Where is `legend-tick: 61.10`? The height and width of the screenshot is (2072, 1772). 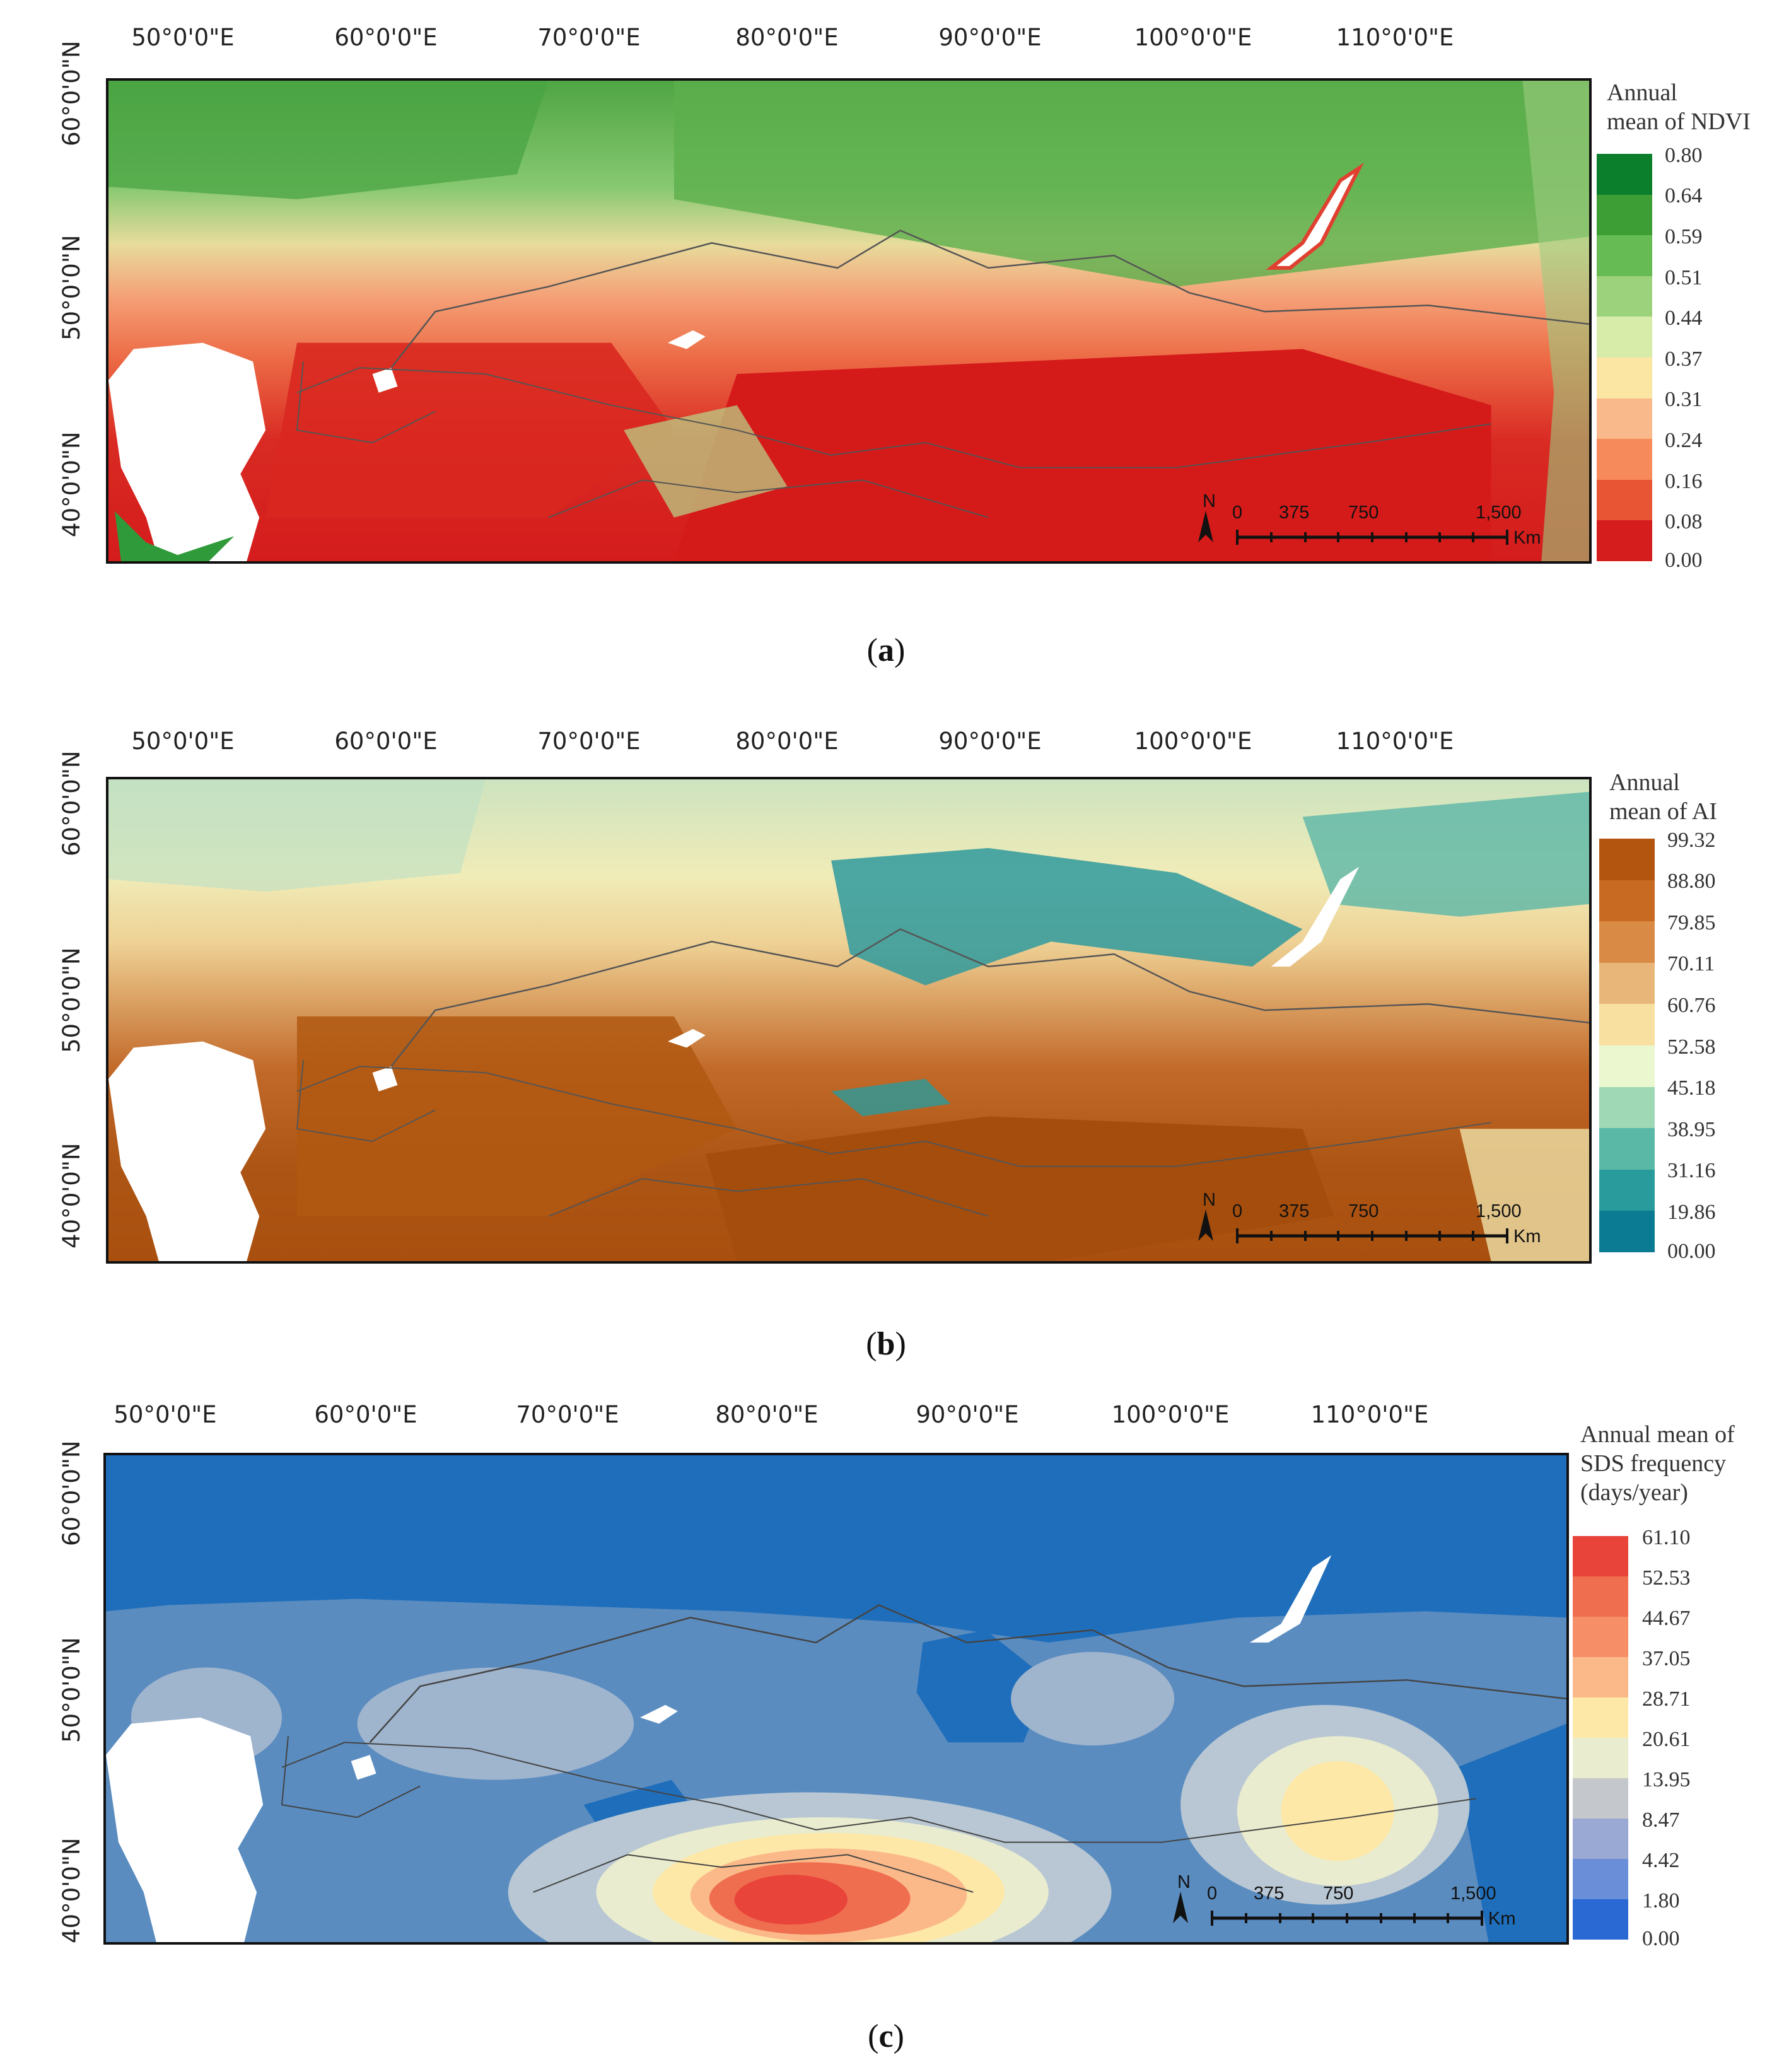 legend-tick: 61.10 is located at coordinates (1667, 1538).